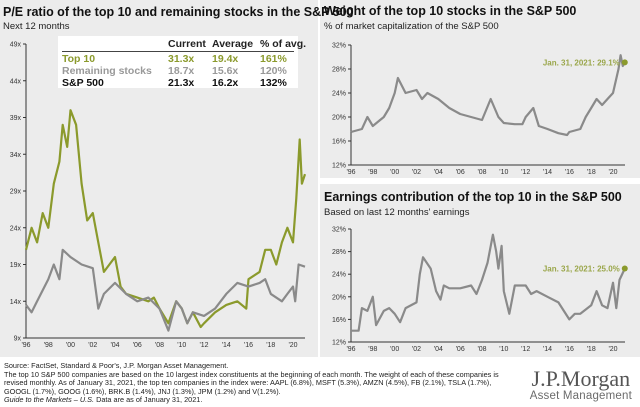 This screenshot has height=407, width=640. Describe the element at coordinates (225, 83) in the screenshot. I see `cell: 16.2x` at that location.